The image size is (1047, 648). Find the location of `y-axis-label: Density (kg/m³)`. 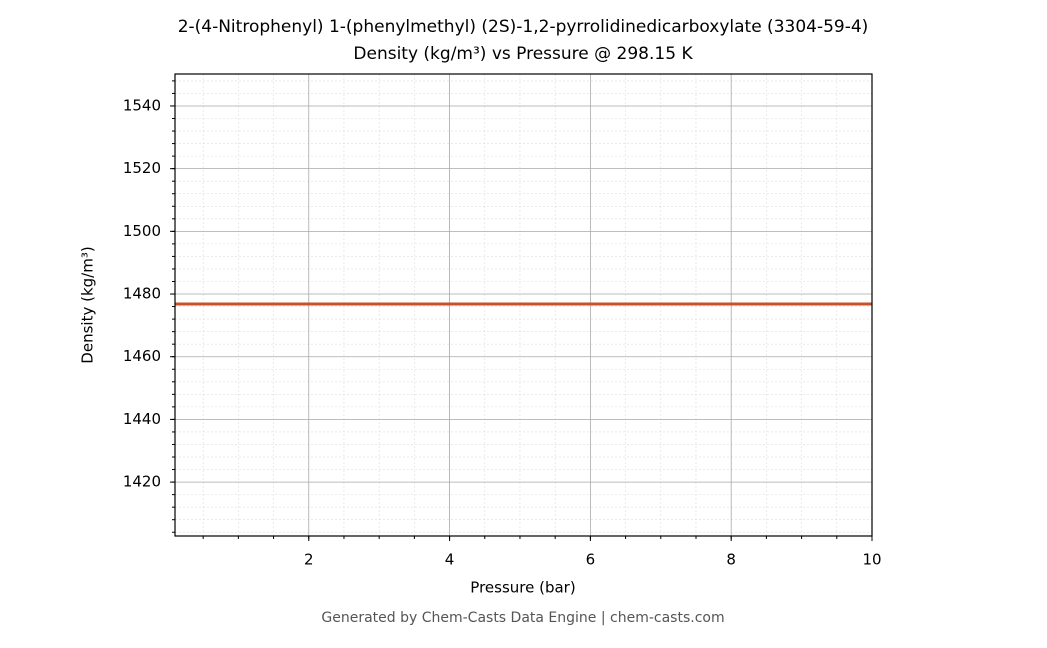

y-axis-label: Density (kg/m³) is located at coordinates (88, 304).